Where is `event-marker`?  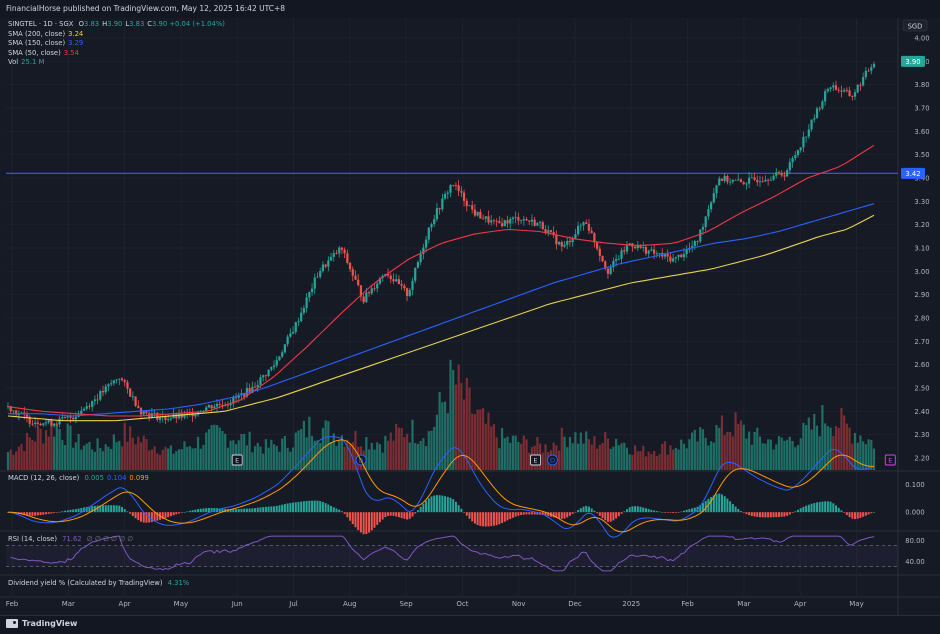 event-marker is located at coordinates (890, 460).